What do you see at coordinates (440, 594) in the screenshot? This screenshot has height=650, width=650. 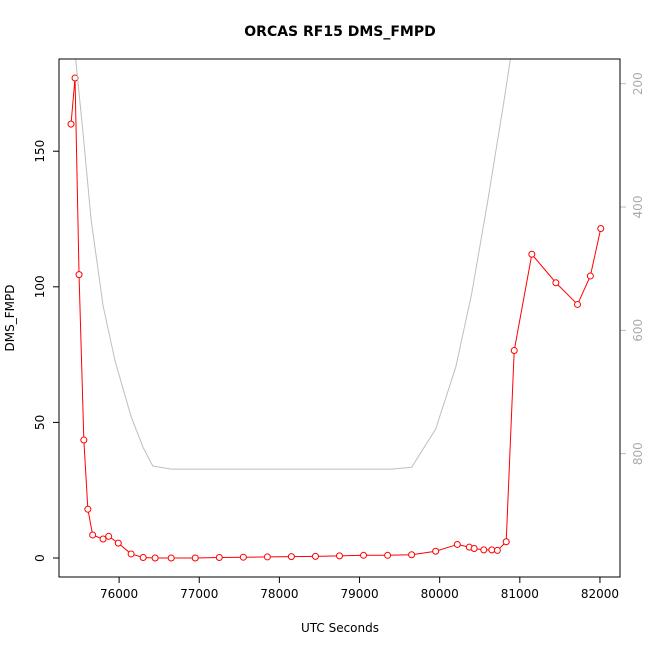 I see `x-tick-label: 80000` at bounding box center [440, 594].